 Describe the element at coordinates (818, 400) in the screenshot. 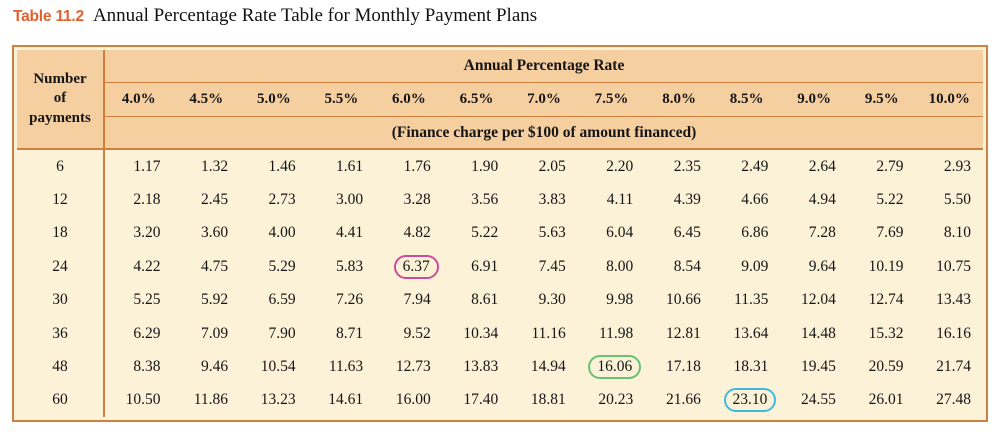

I see `finance-charge-cell: 24.55` at that location.